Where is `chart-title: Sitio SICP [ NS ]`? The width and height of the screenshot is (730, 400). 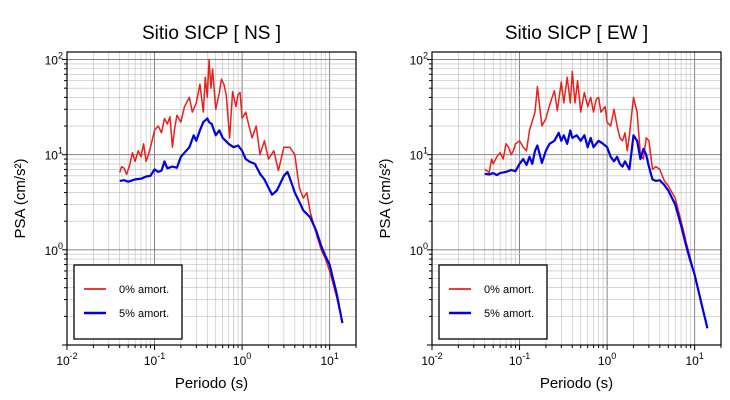
chart-title: Sitio SICP [ NS ] is located at coordinates (211, 33).